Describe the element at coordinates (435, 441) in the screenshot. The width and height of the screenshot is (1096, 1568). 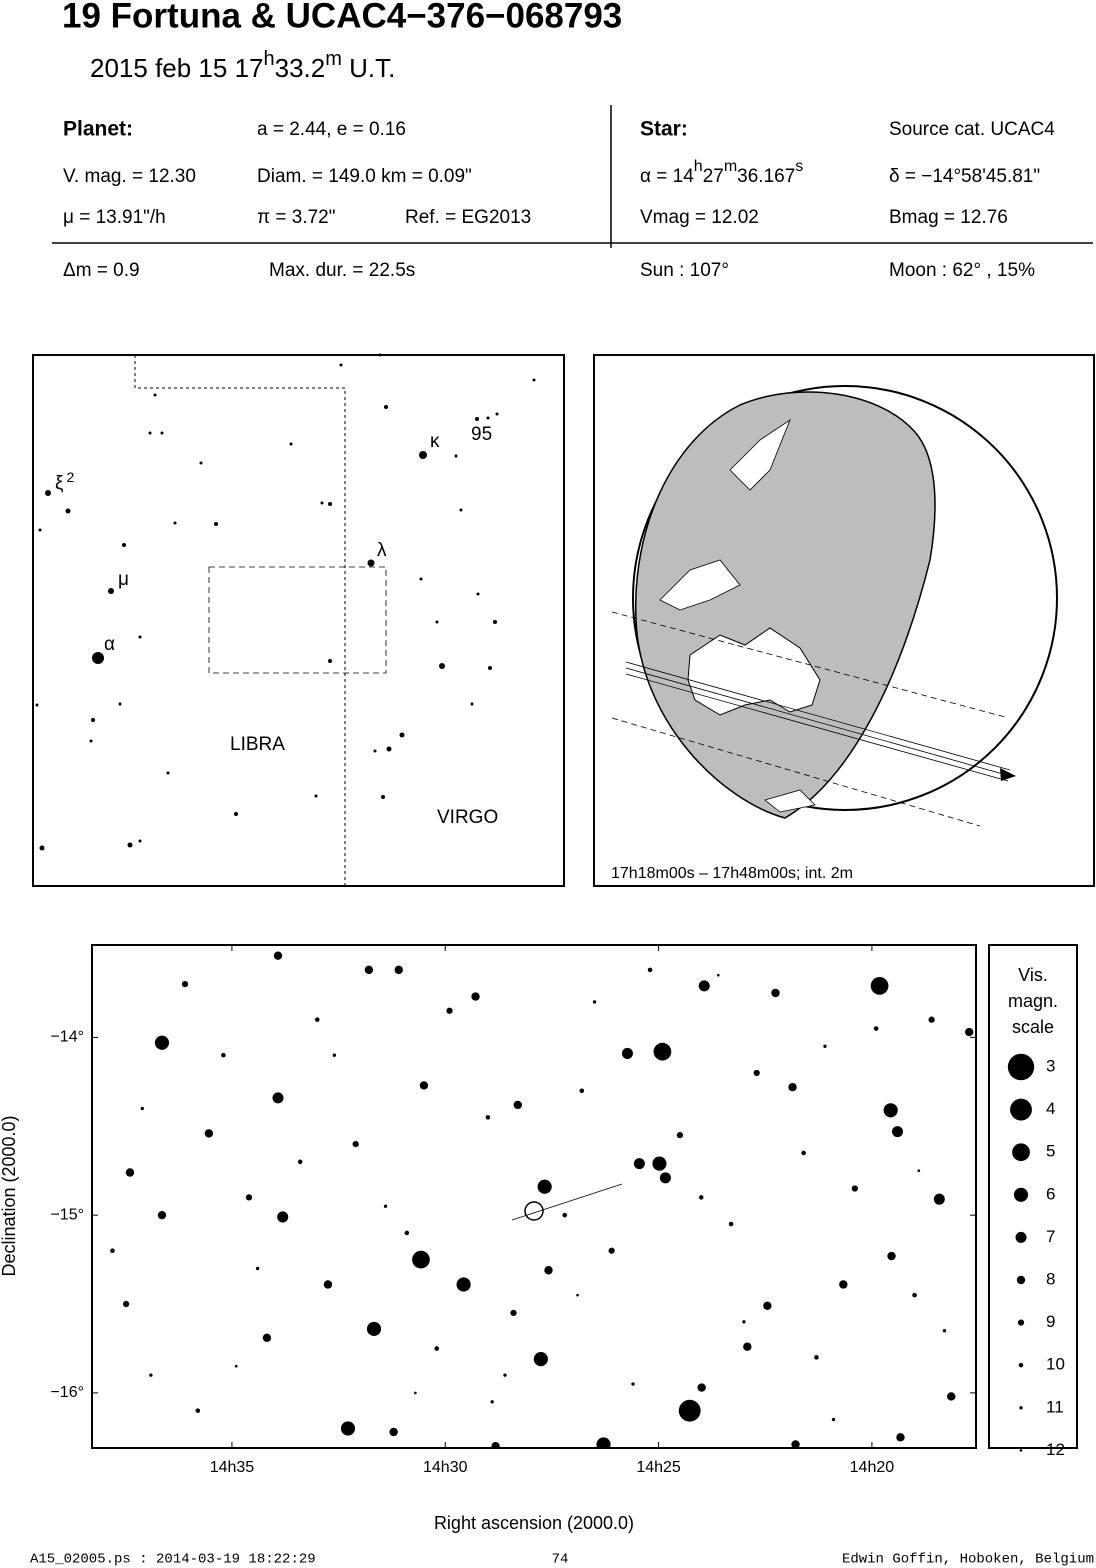
I see `star-label: κ` at that location.